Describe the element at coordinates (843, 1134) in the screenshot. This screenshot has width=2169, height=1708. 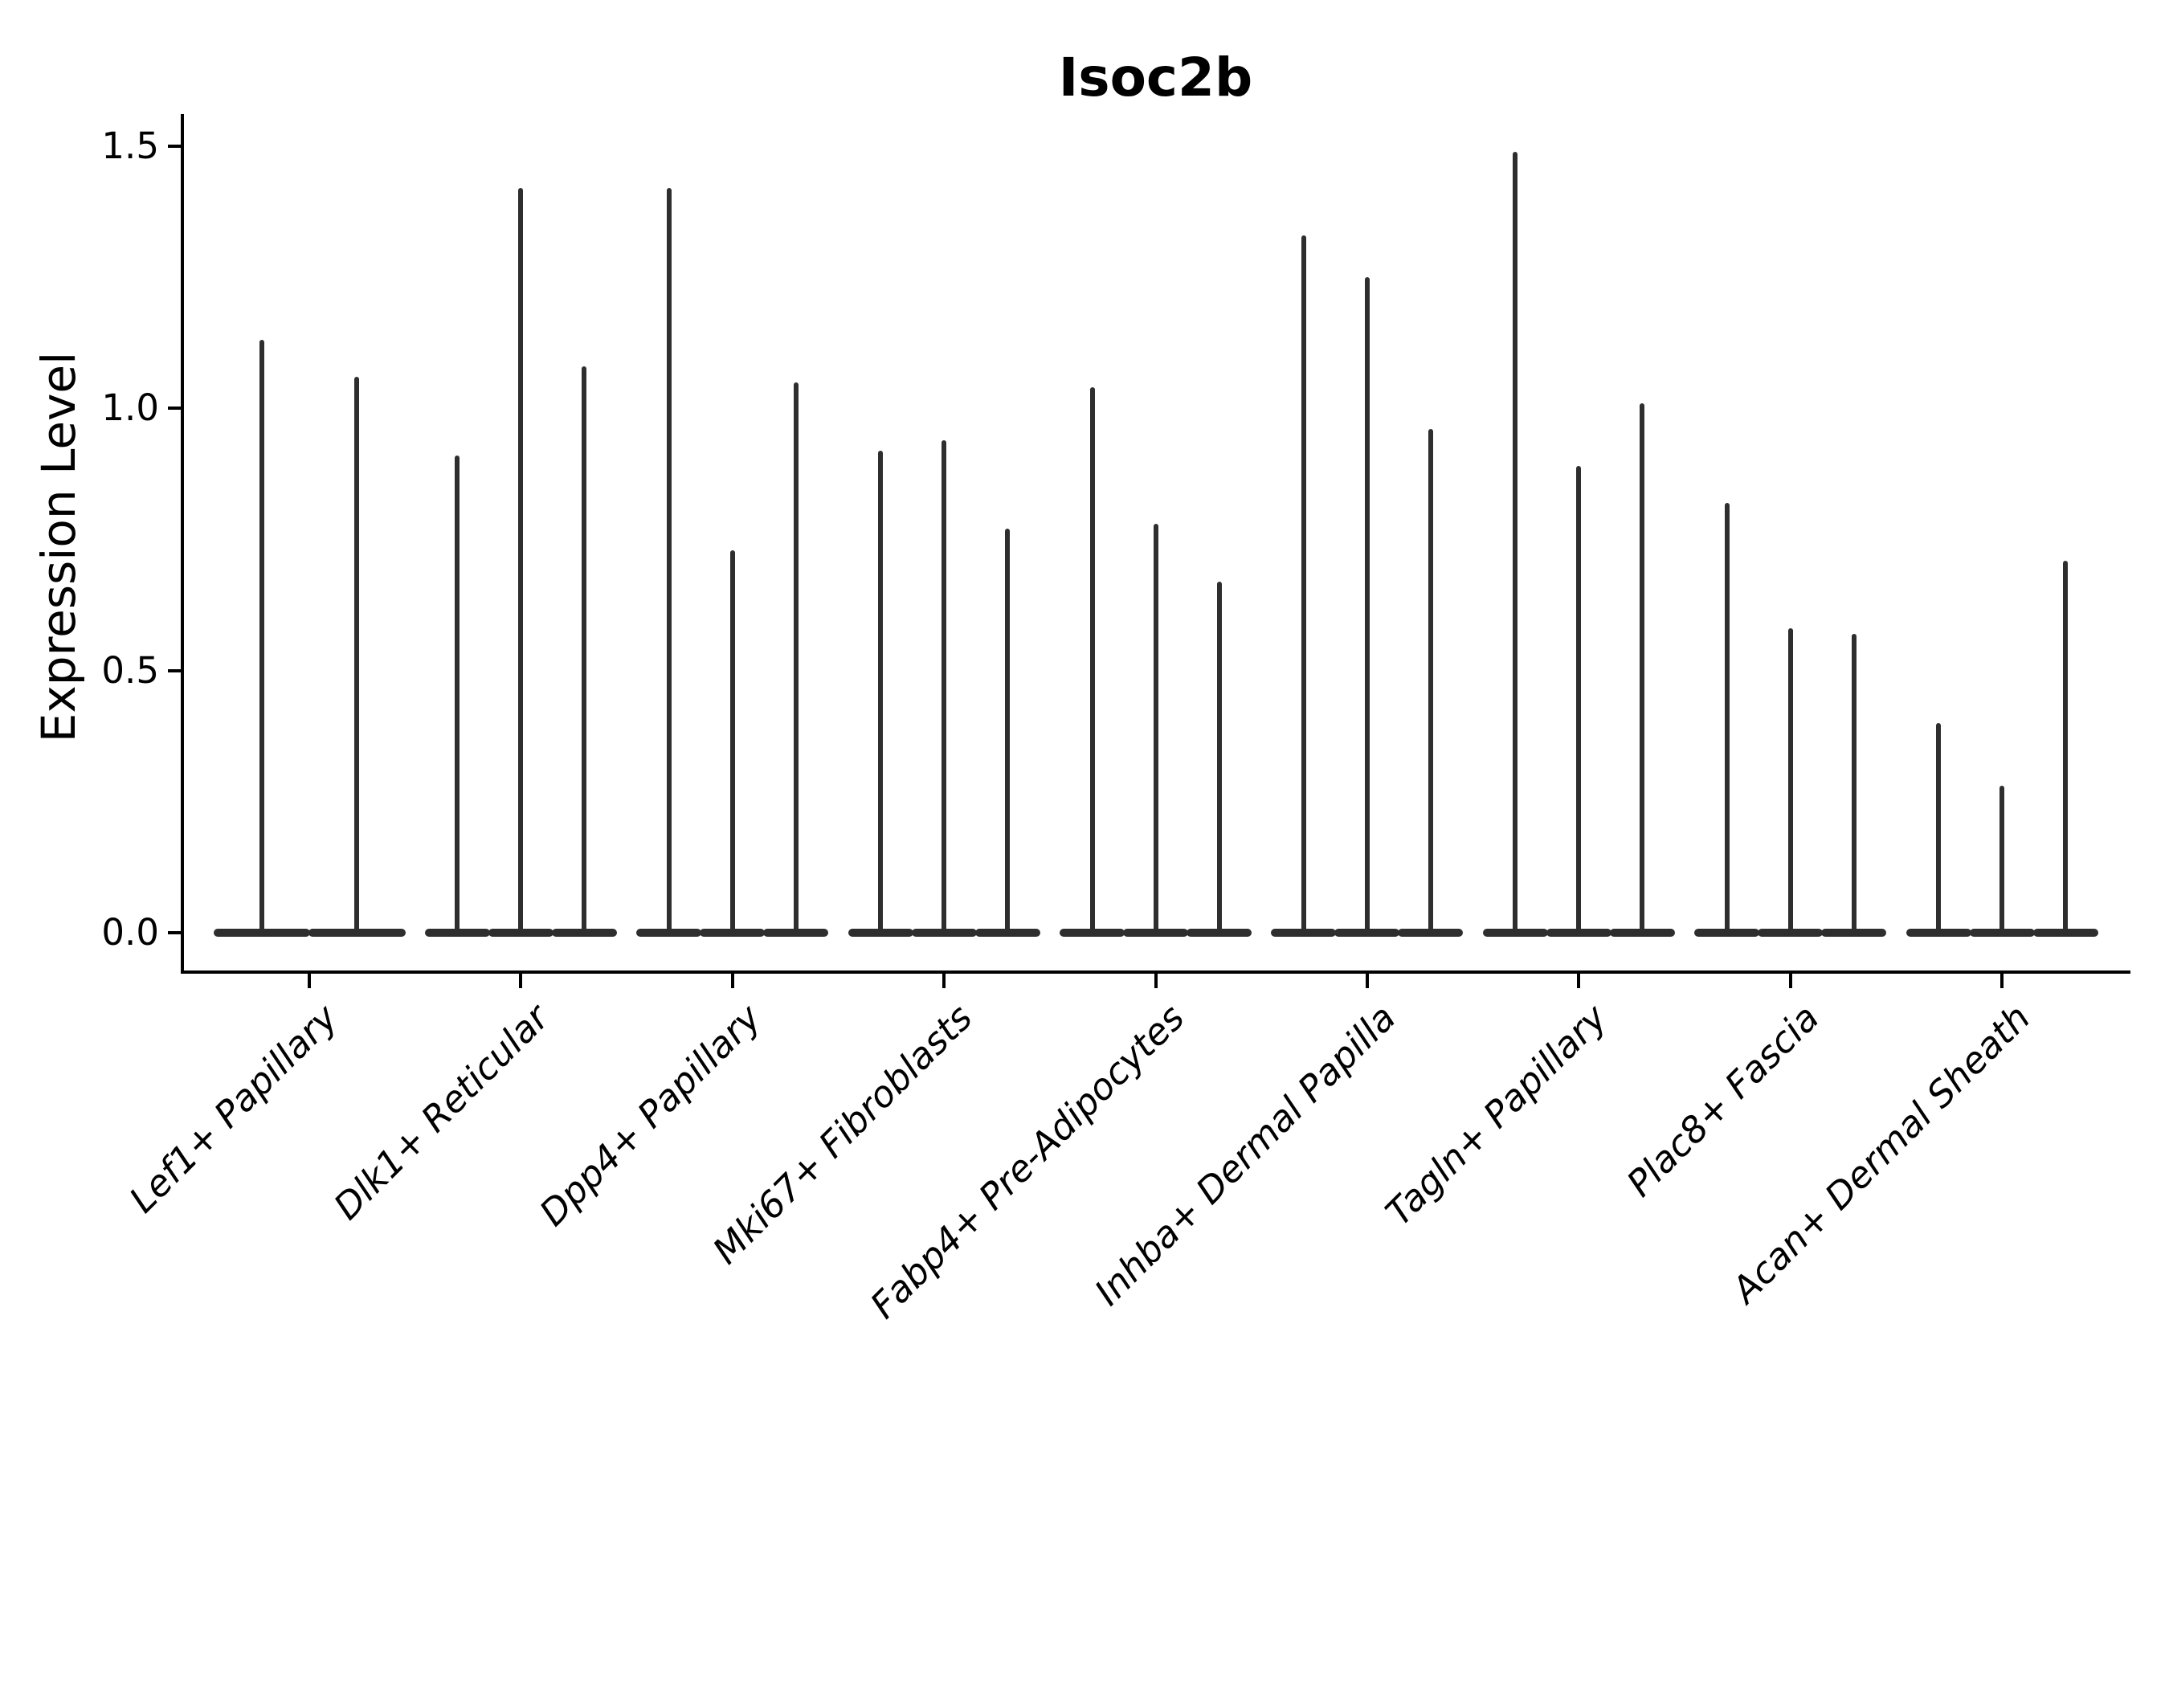
I see `x-category-label: Mki67+ Fibroblasts` at that location.